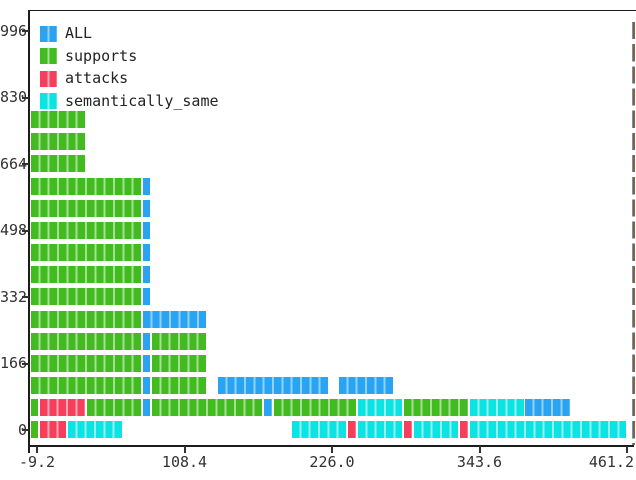  What do you see at coordinates (14, 230) in the screenshot?
I see `y-tick-label: 498` at bounding box center [14, 230].